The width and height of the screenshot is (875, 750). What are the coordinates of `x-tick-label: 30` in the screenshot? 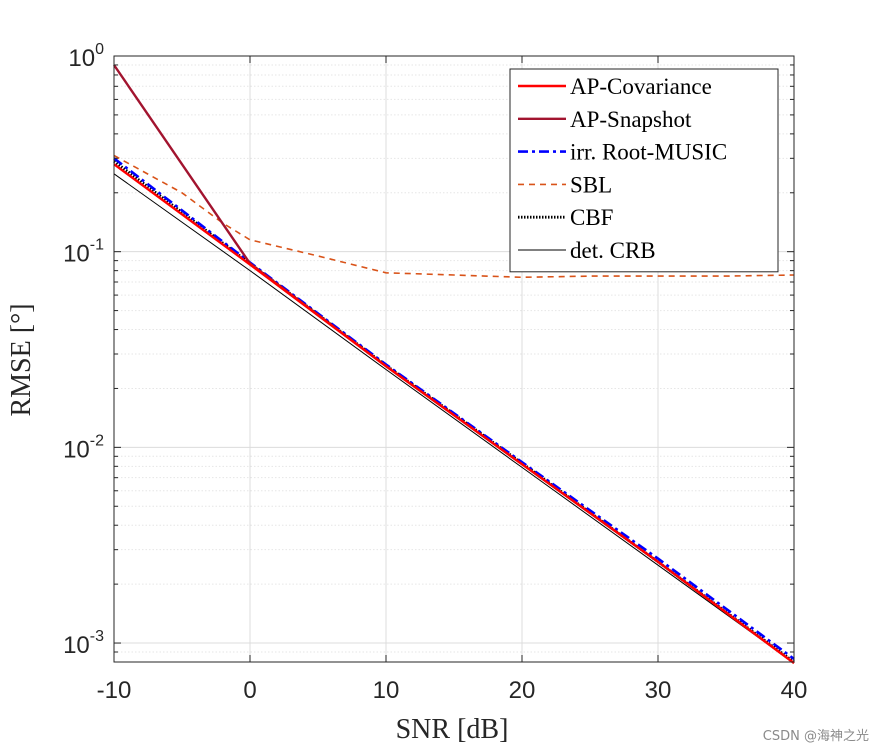 It's located at (658, 690).